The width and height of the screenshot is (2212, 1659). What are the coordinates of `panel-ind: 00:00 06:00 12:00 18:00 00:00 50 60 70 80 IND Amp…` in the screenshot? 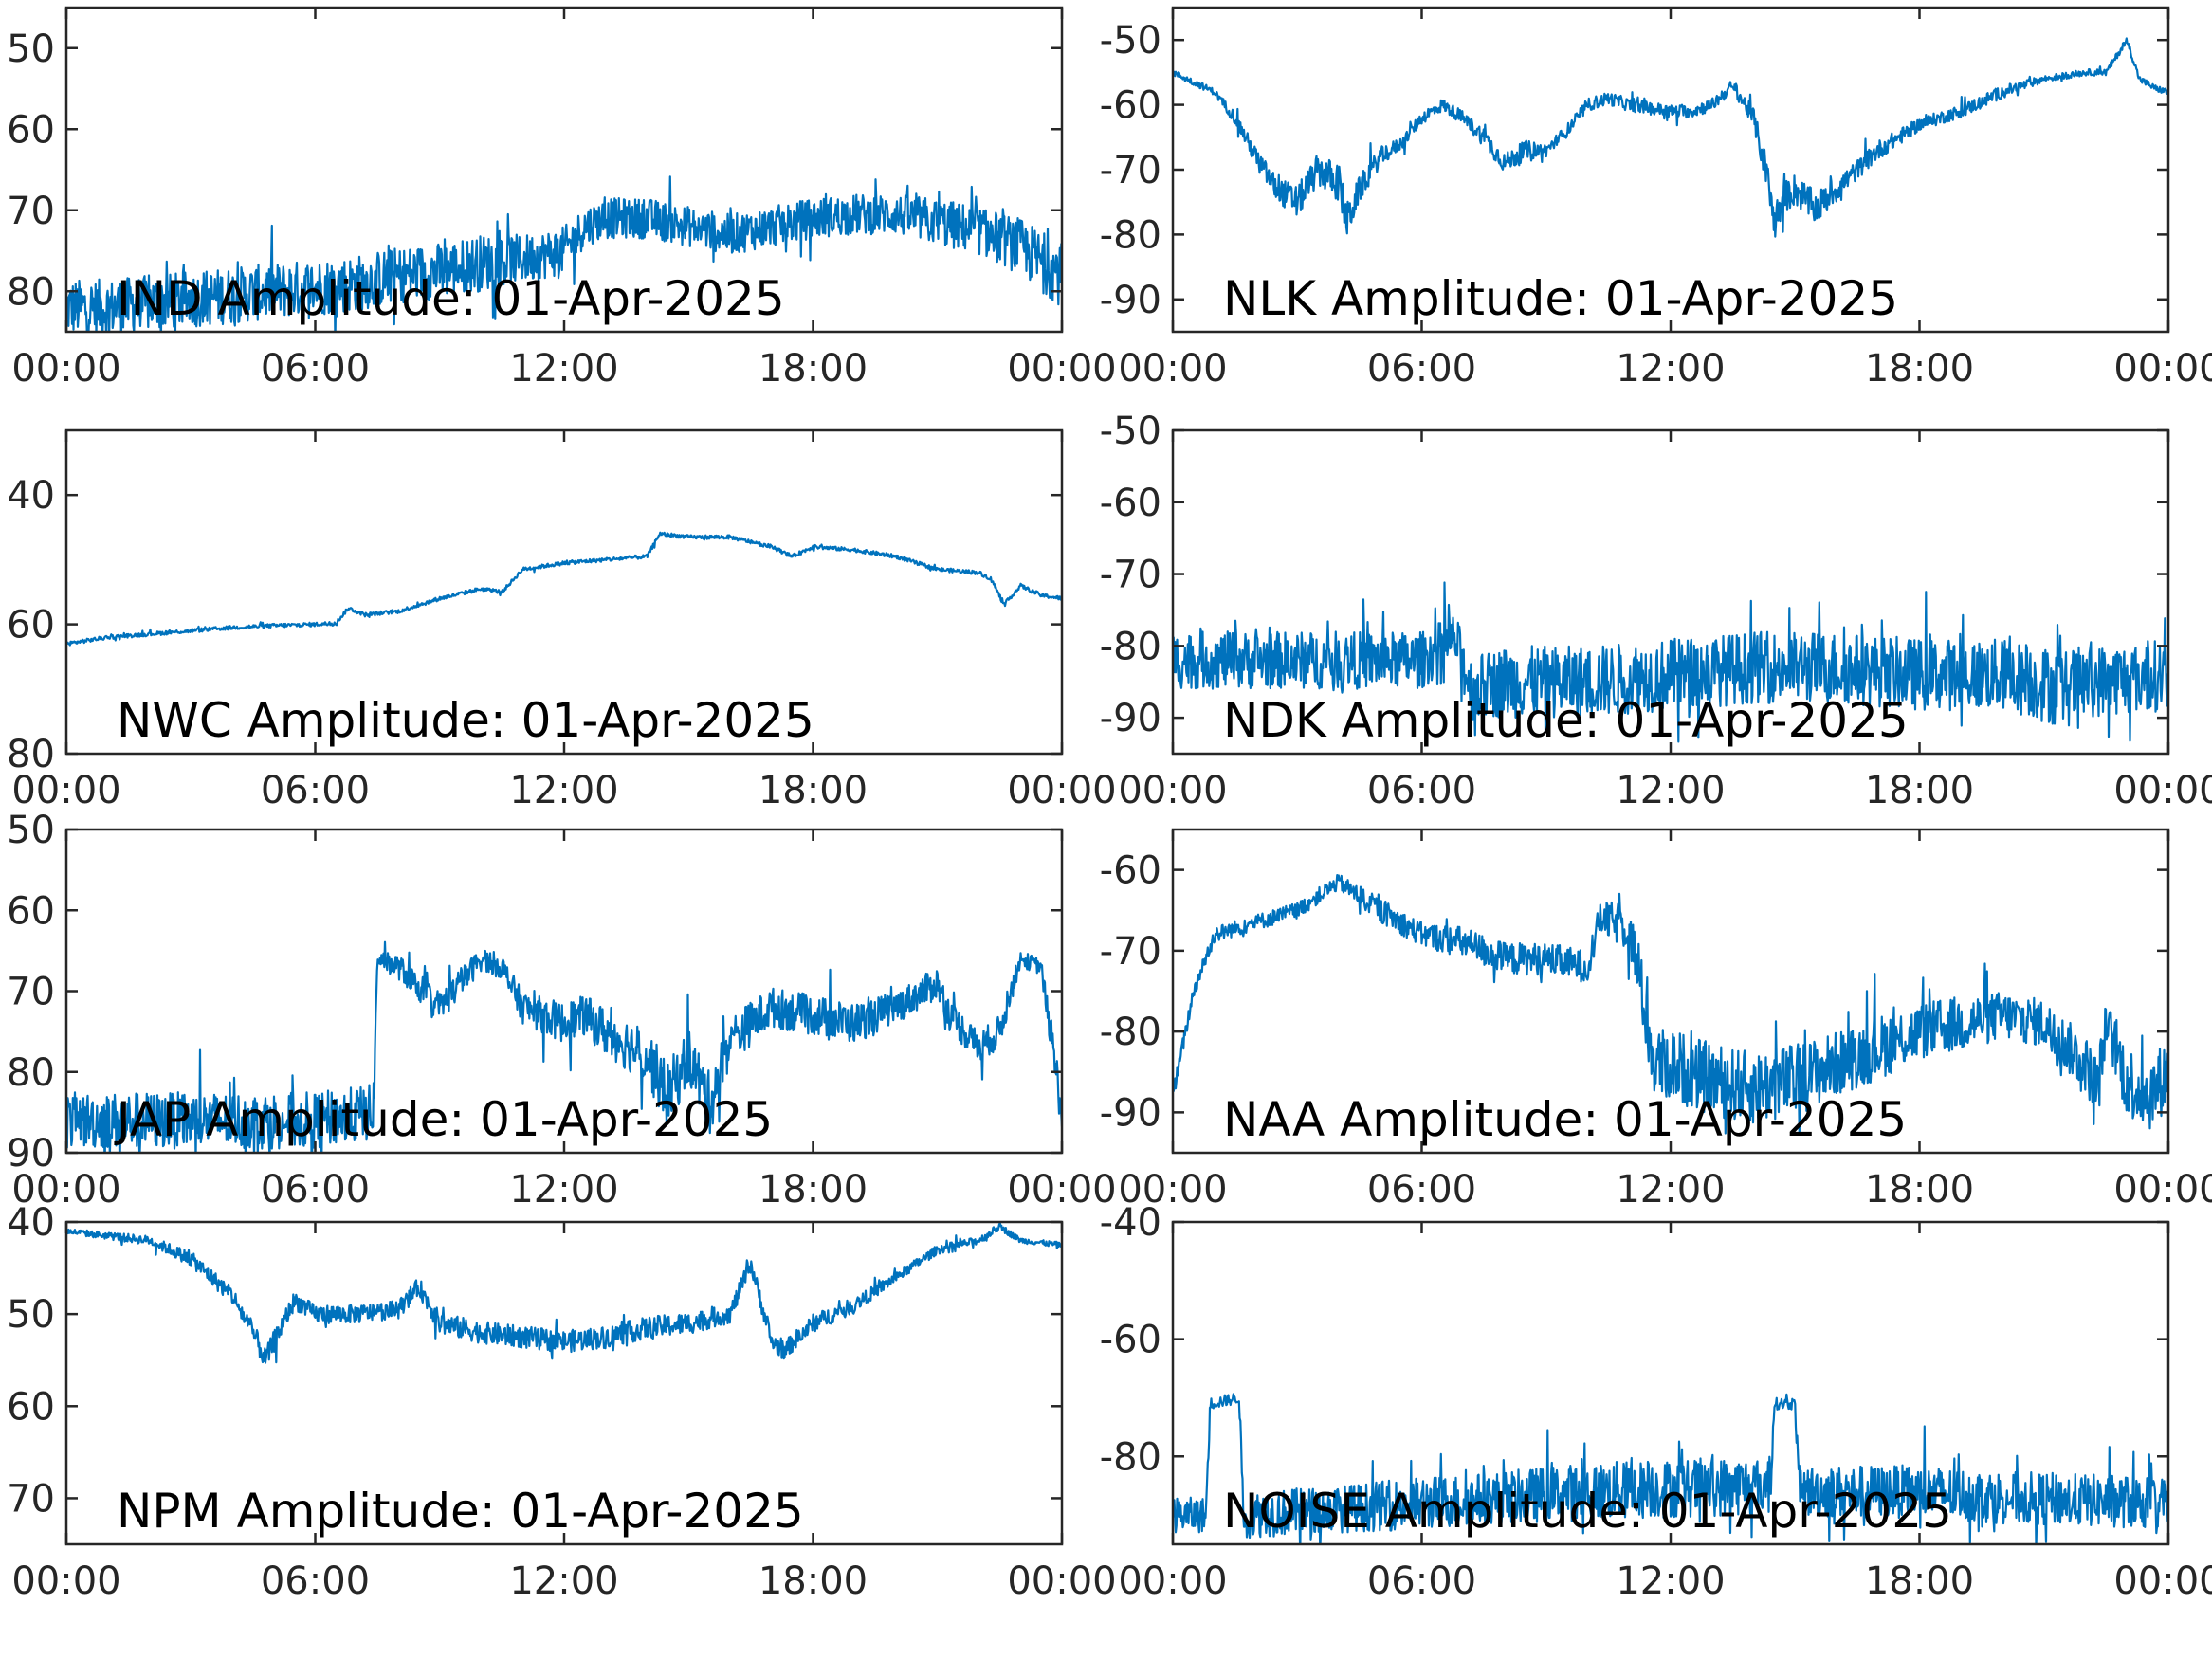 It's located at (562, 198).